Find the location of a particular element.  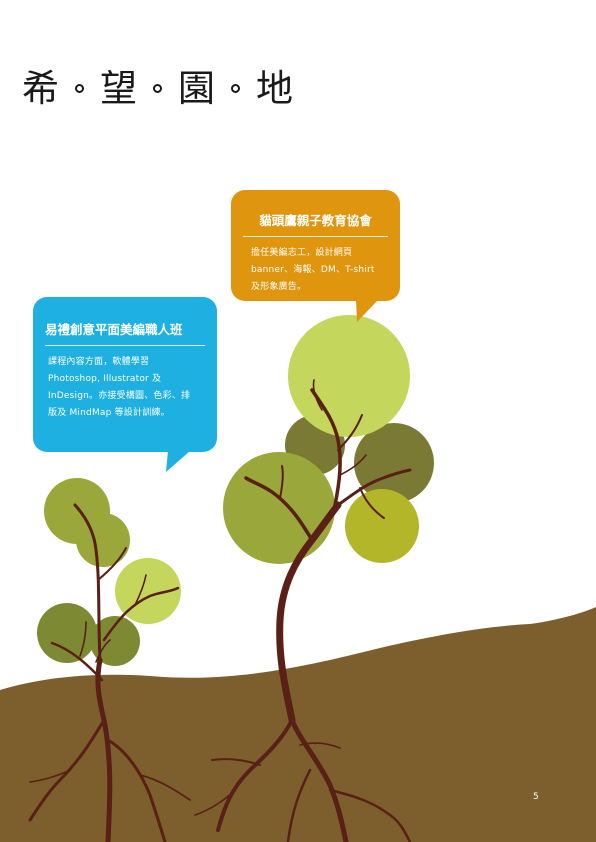

bubble-title: 易禮創意平面美編職人班 is located at coordinates (125, 332).